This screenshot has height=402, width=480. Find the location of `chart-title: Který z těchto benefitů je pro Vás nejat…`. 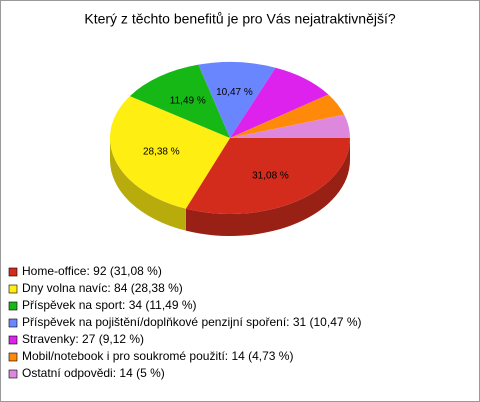

chart-title: Který z těchto benefitů je pro Vás nejat… is located at coordinates (239, 19).